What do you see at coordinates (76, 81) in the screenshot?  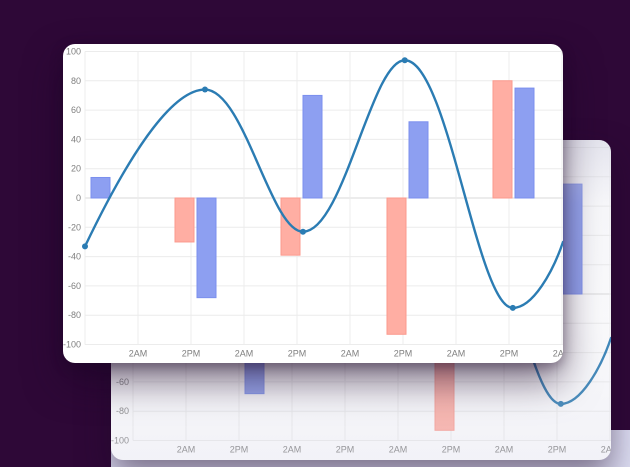 I see `y-axis-tick-label: 80` at bounding box center [76, 81].